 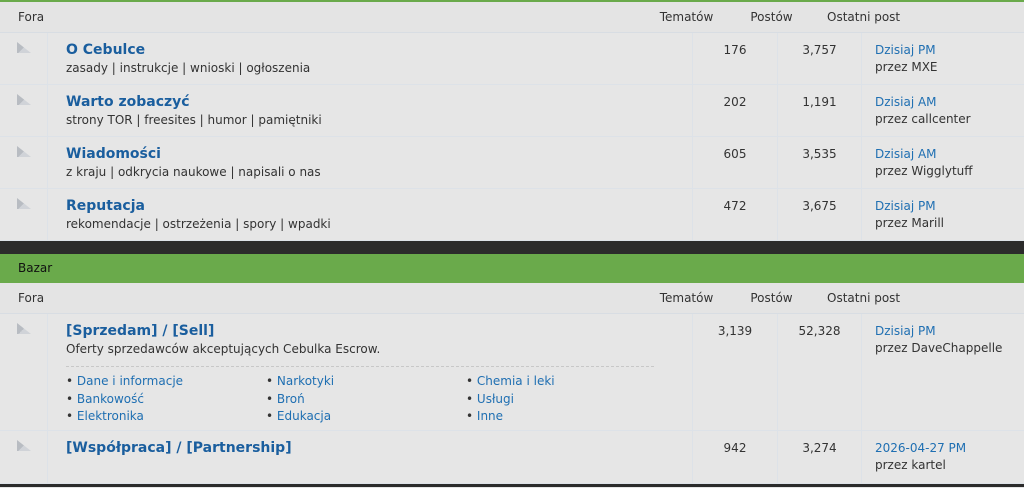 I want to click on last-post-author: przez MXE, so click(x=906, y=67).